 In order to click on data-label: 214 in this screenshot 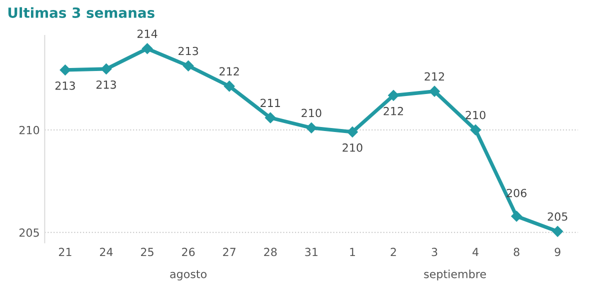, I will do `click(147, 34)`.